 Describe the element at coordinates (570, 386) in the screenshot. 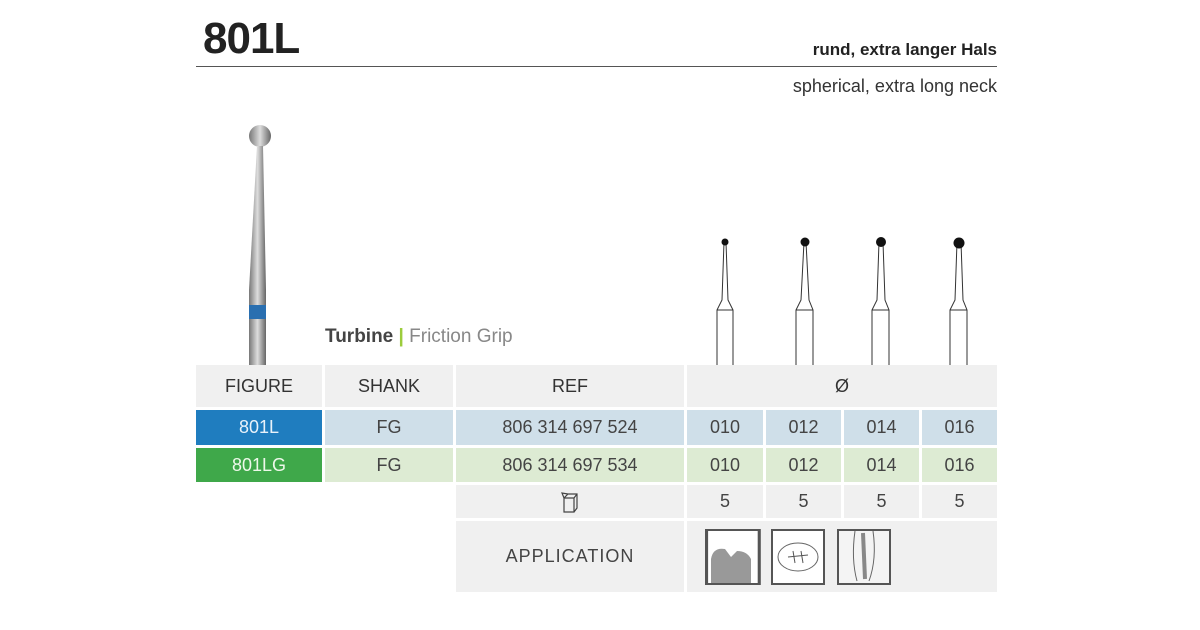

I see `header-ref: REF` at that location.